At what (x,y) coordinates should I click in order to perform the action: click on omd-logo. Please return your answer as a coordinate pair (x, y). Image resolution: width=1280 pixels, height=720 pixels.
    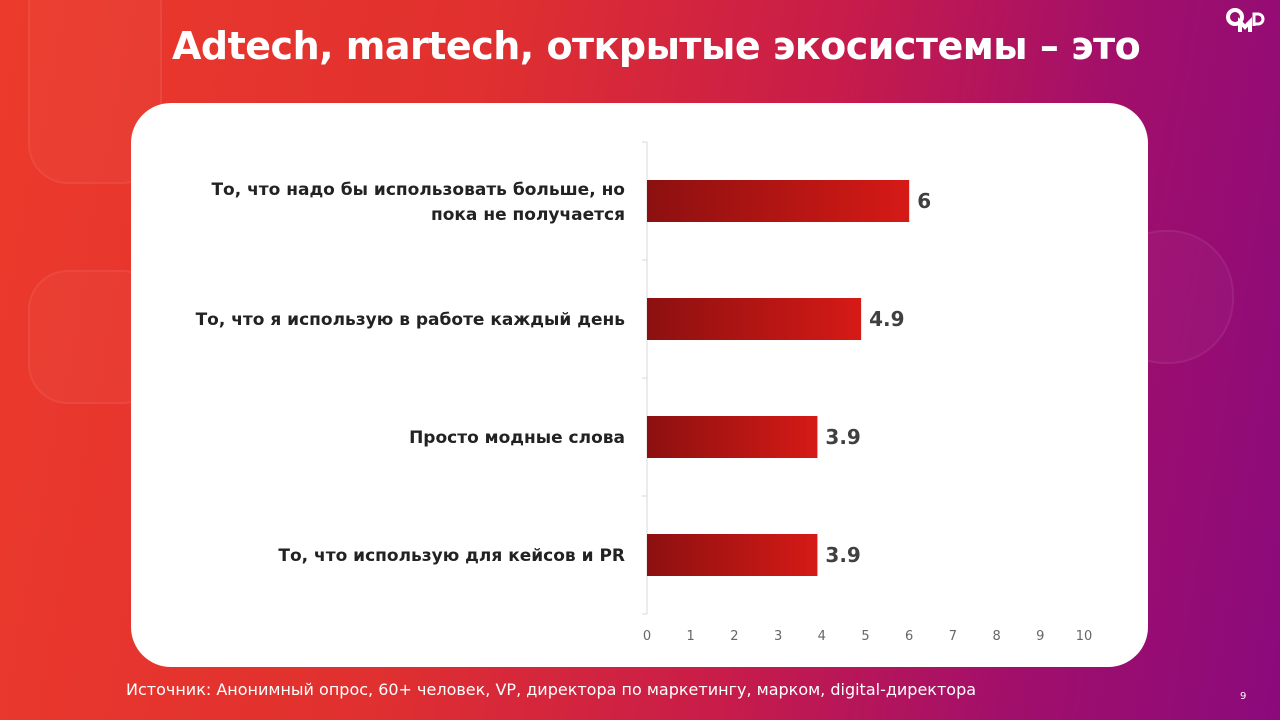
    Looking at the image, I should click on (1245, 20).